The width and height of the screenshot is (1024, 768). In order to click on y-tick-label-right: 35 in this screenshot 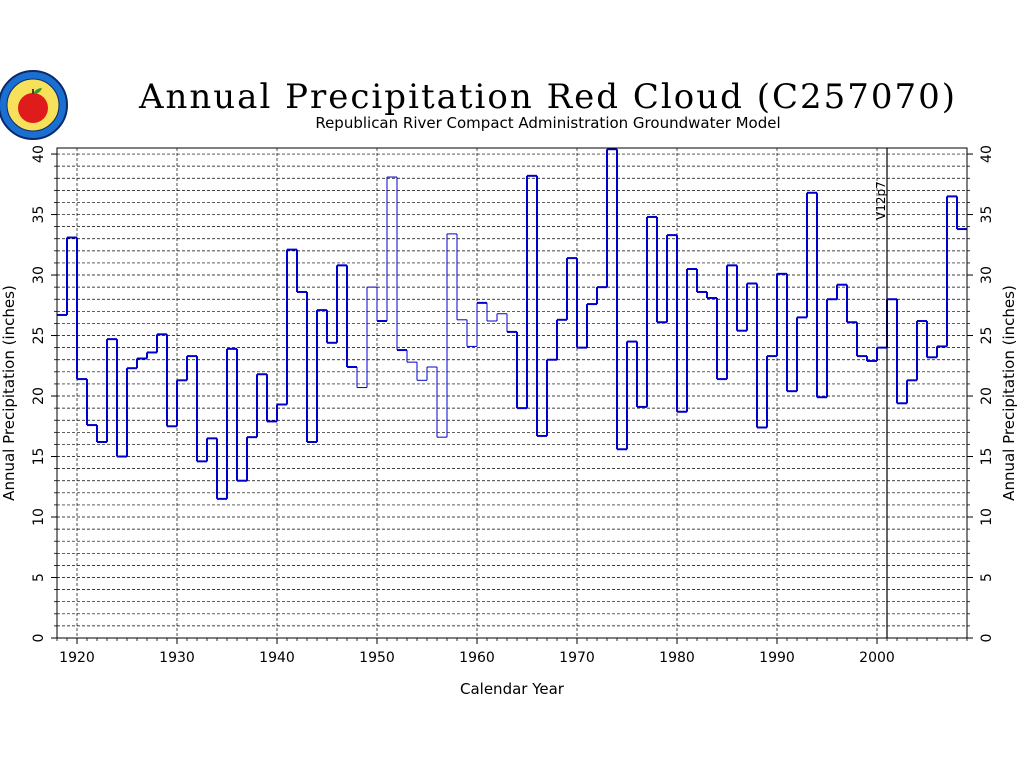, I will do `click(987, 215)`.